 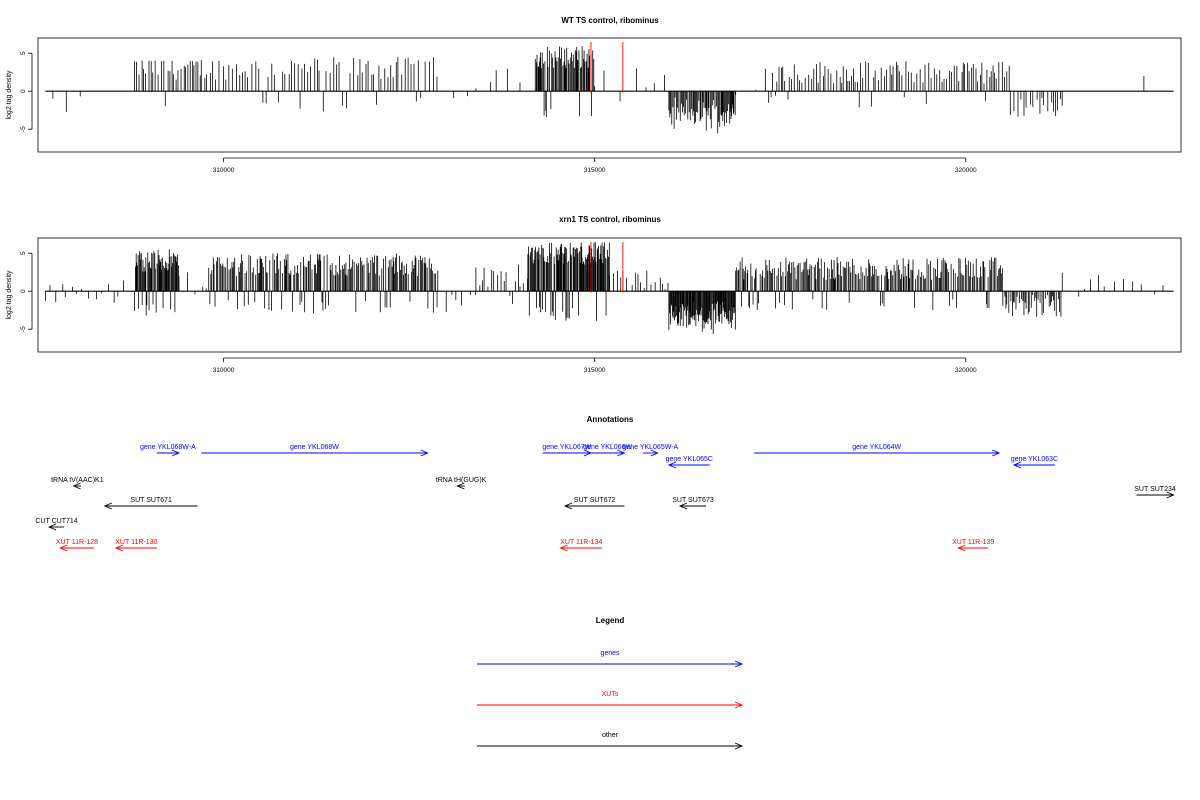 I want to click on annotation-feature: gene YKL065C, so click(x=689, y=462).